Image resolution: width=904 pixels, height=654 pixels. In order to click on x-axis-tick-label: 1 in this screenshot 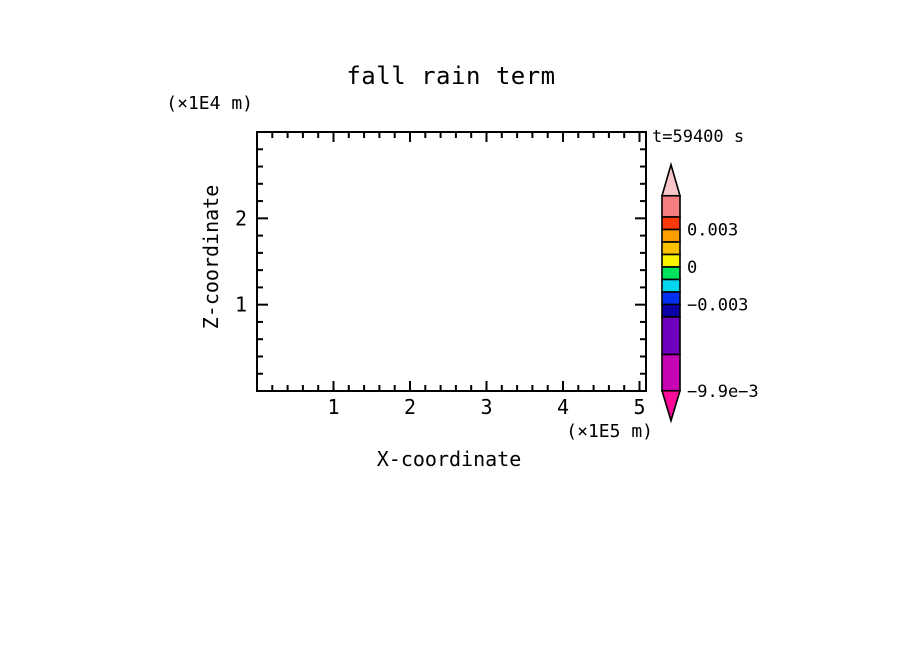, I will do `click(333, 407)`.